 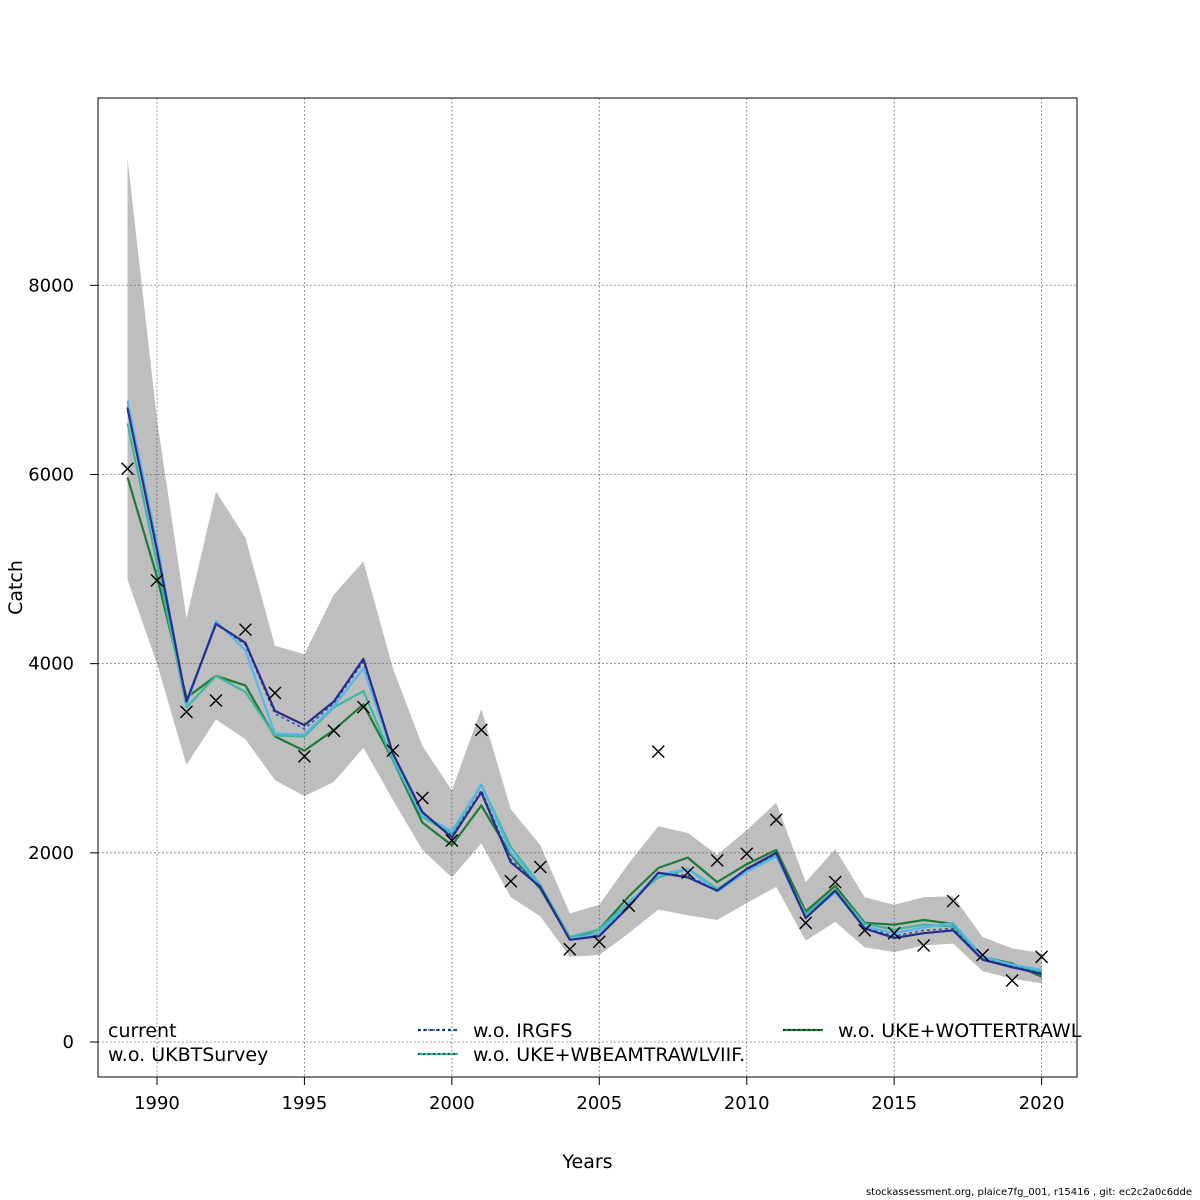 What do you see at coordinates (51, 664) in the screenshot?
I see `y-tick-label: 4000` at bounding box center [51, 664].